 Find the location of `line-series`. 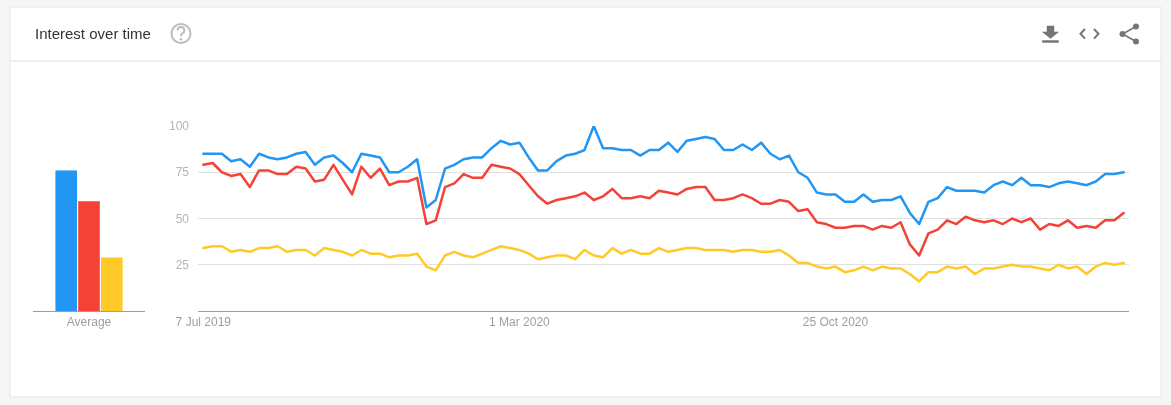

line-series is located at coordinates (663, 264).